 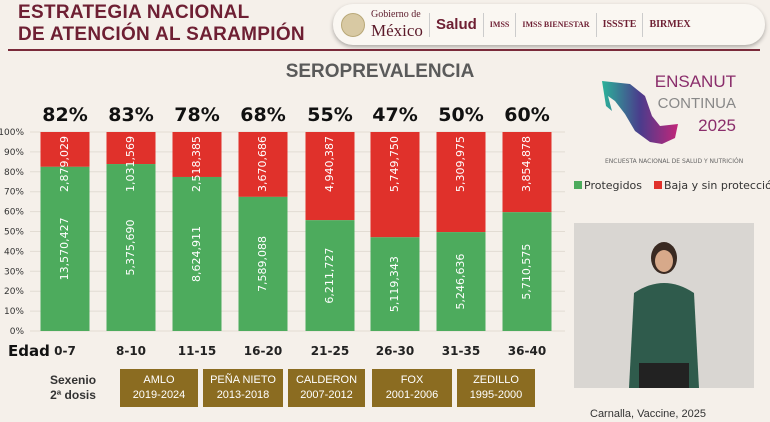 What do you see at coordinates (73, 380) in the screenshot?
I see `sexenio-label-l1: Sexenio` at bounding box center [73, 380].